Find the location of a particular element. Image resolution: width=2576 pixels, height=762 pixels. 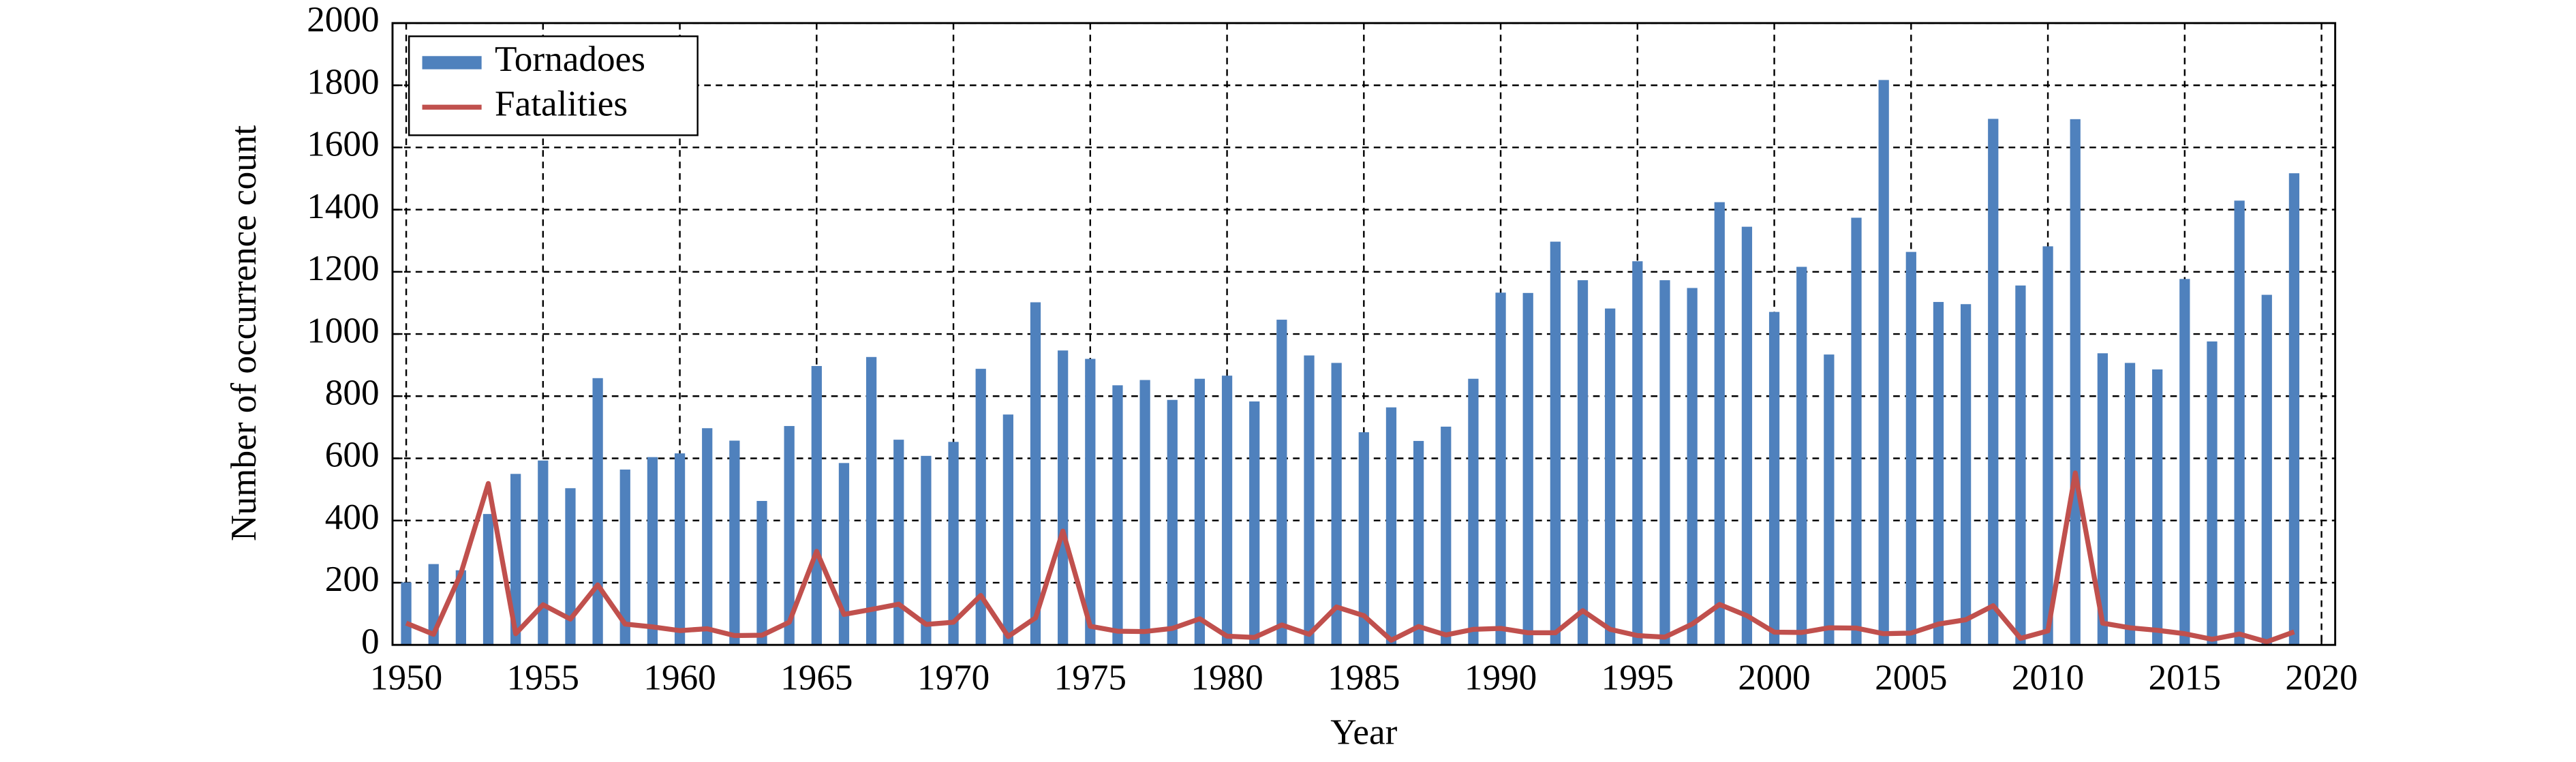

x-tick-label: 2020 is located at coordinates (2321, 678).